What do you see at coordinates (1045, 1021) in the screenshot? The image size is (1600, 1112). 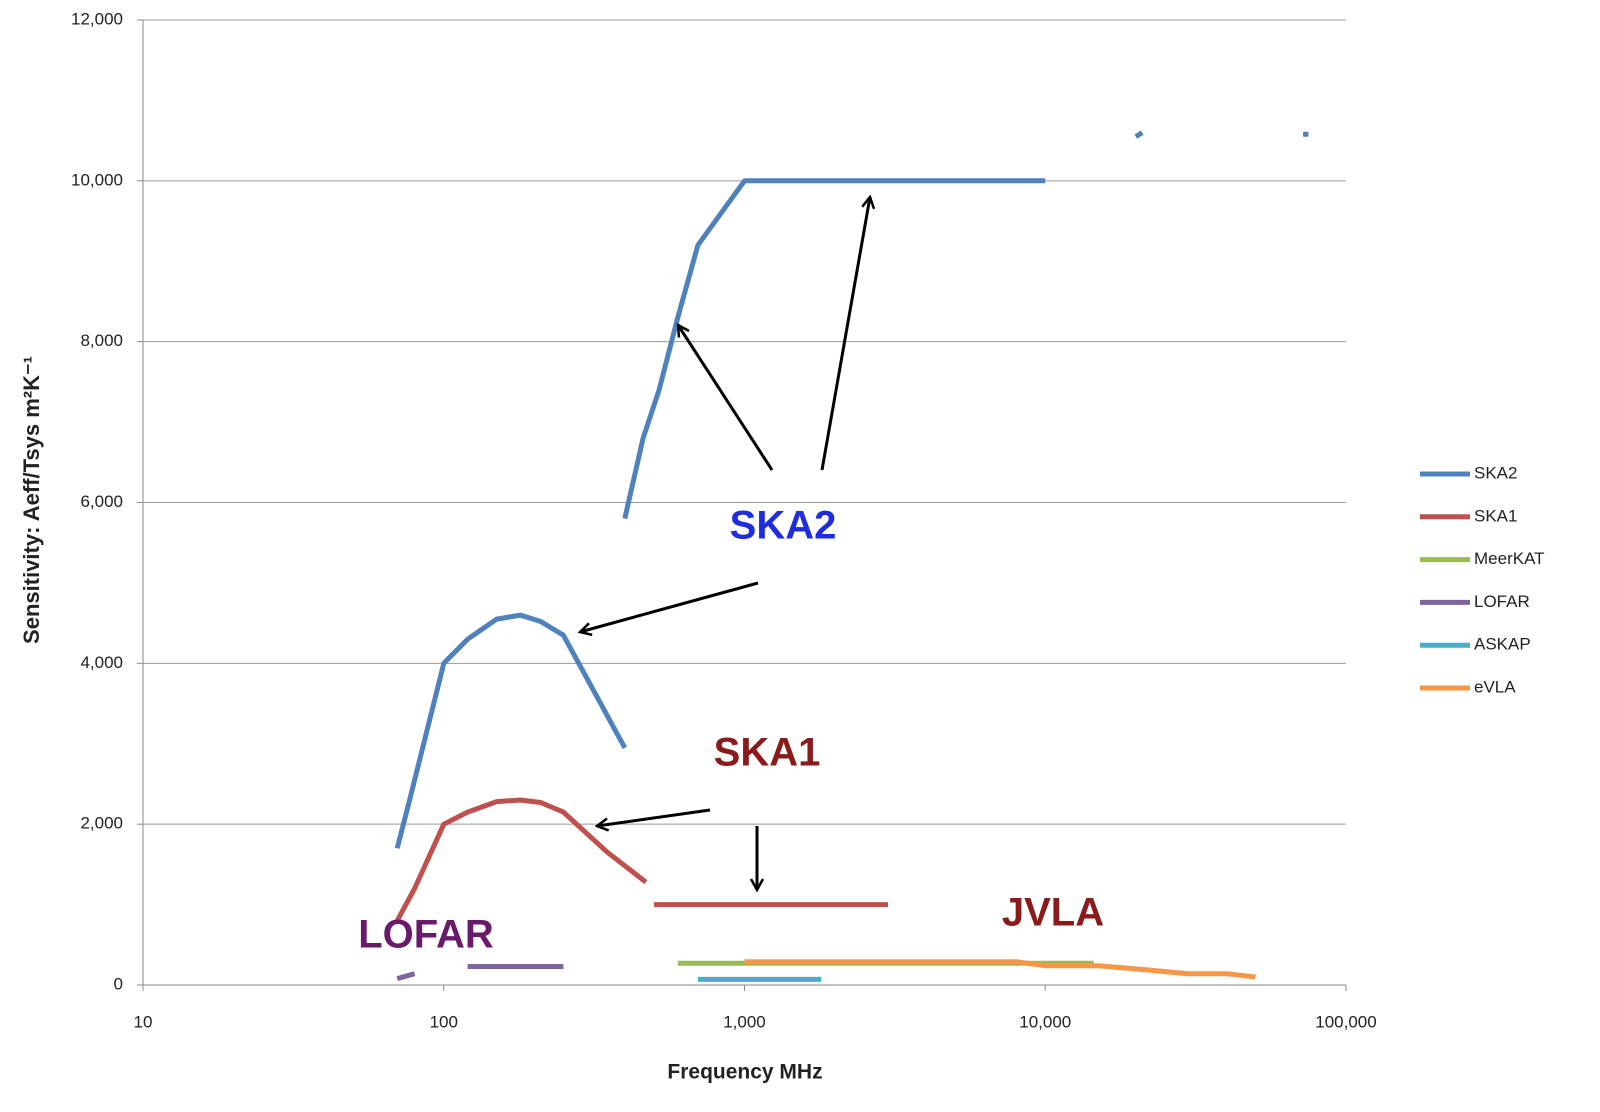 I see `x-tick-label: 10,000` at bounding box center [1045, 1021].